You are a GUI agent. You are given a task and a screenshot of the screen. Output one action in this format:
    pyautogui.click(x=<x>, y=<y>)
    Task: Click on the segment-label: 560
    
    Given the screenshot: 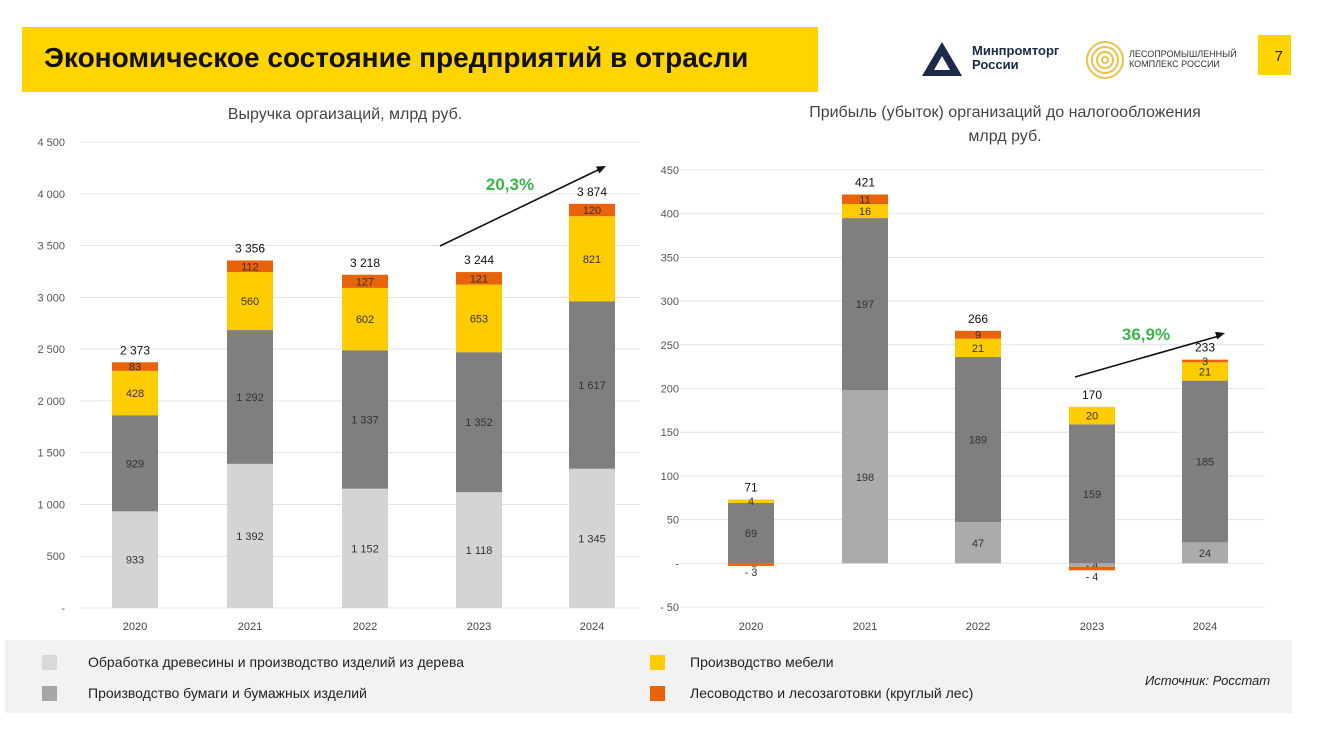 What is the action you would take?
    pyautogui.click(x=250, y=302)
    